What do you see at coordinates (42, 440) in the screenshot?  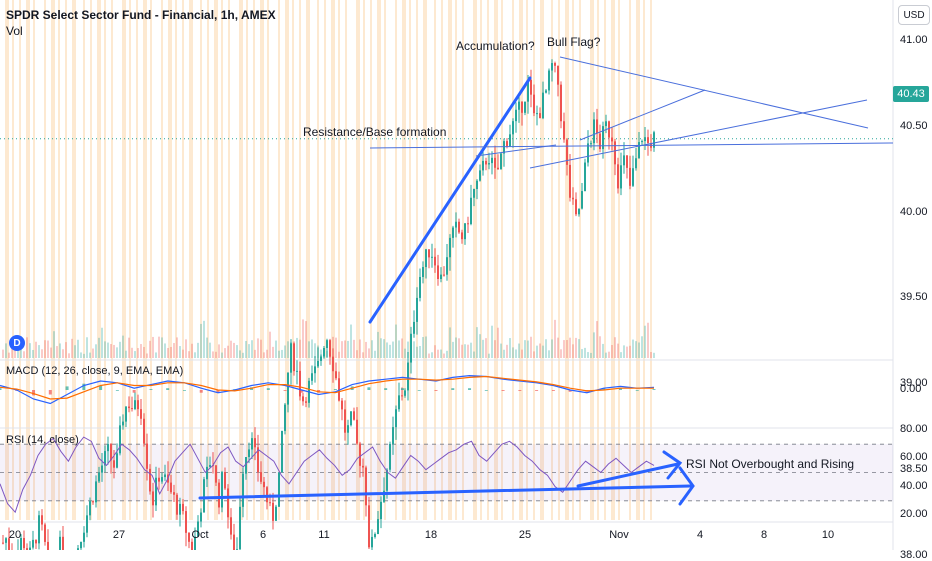 I see `rsi-label: RSI (14, close)` at bounding box center [42, 440].